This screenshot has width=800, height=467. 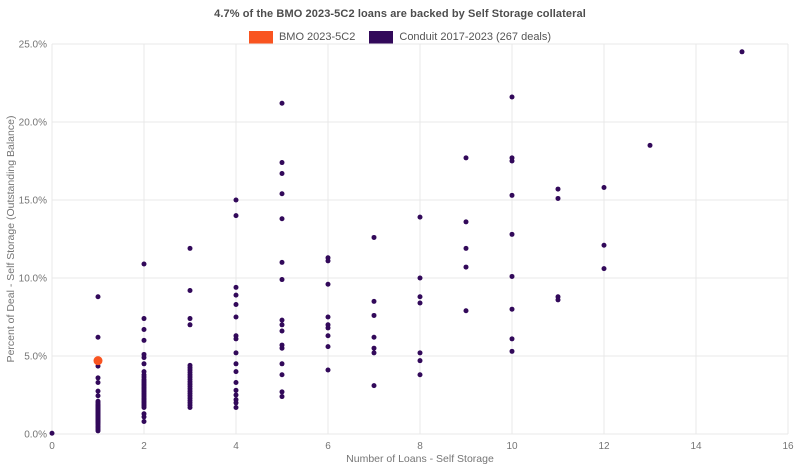 What do you see at coordinates (420, 446) in the screenshot?
I see `x-tick-label: 8` at bounding box center [420, 446].